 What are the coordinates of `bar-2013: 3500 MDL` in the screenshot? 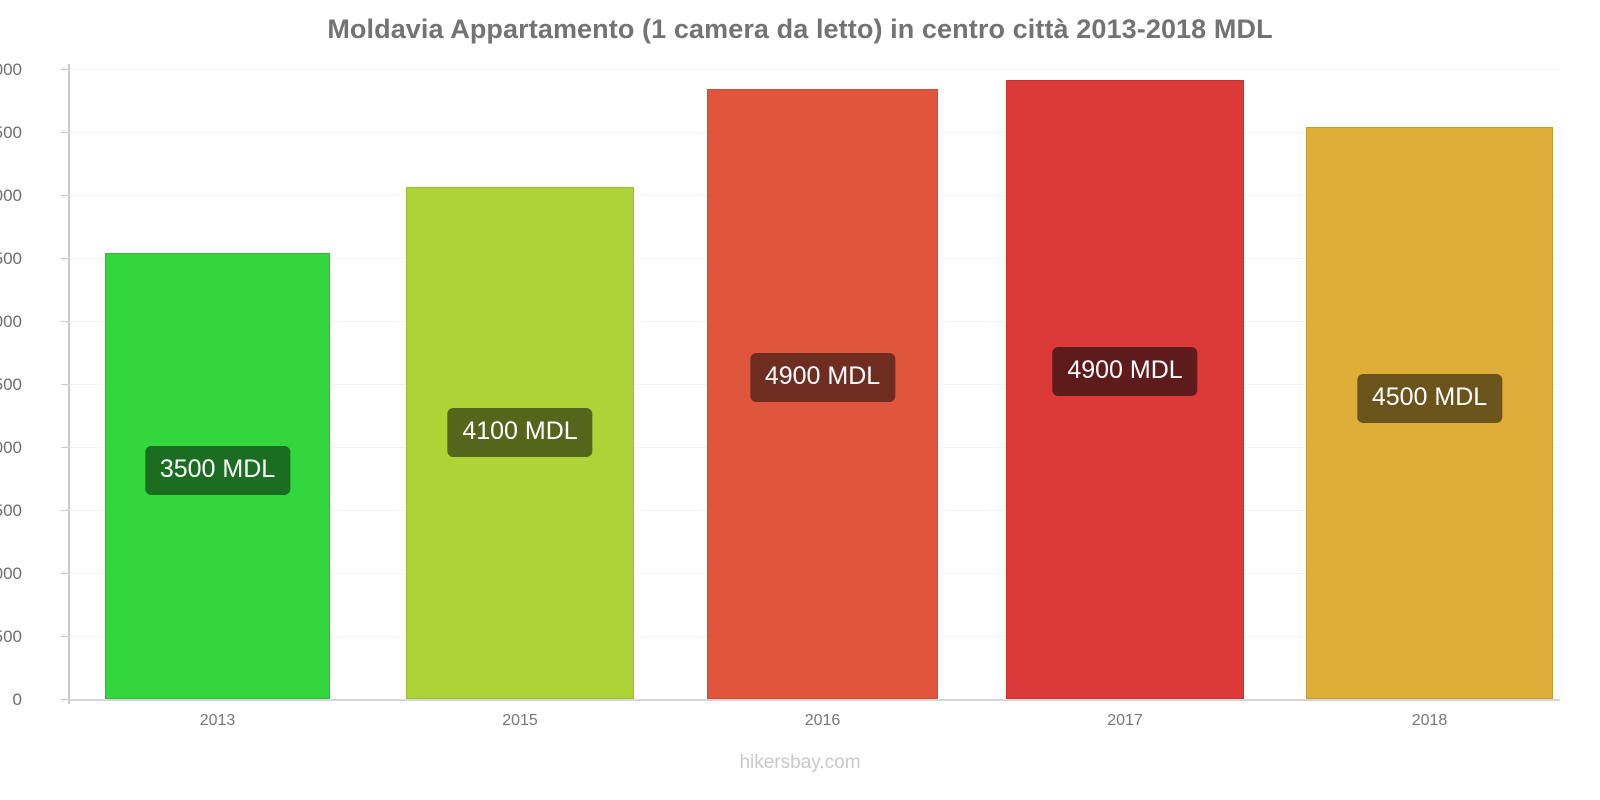 It's located at (217, 475).